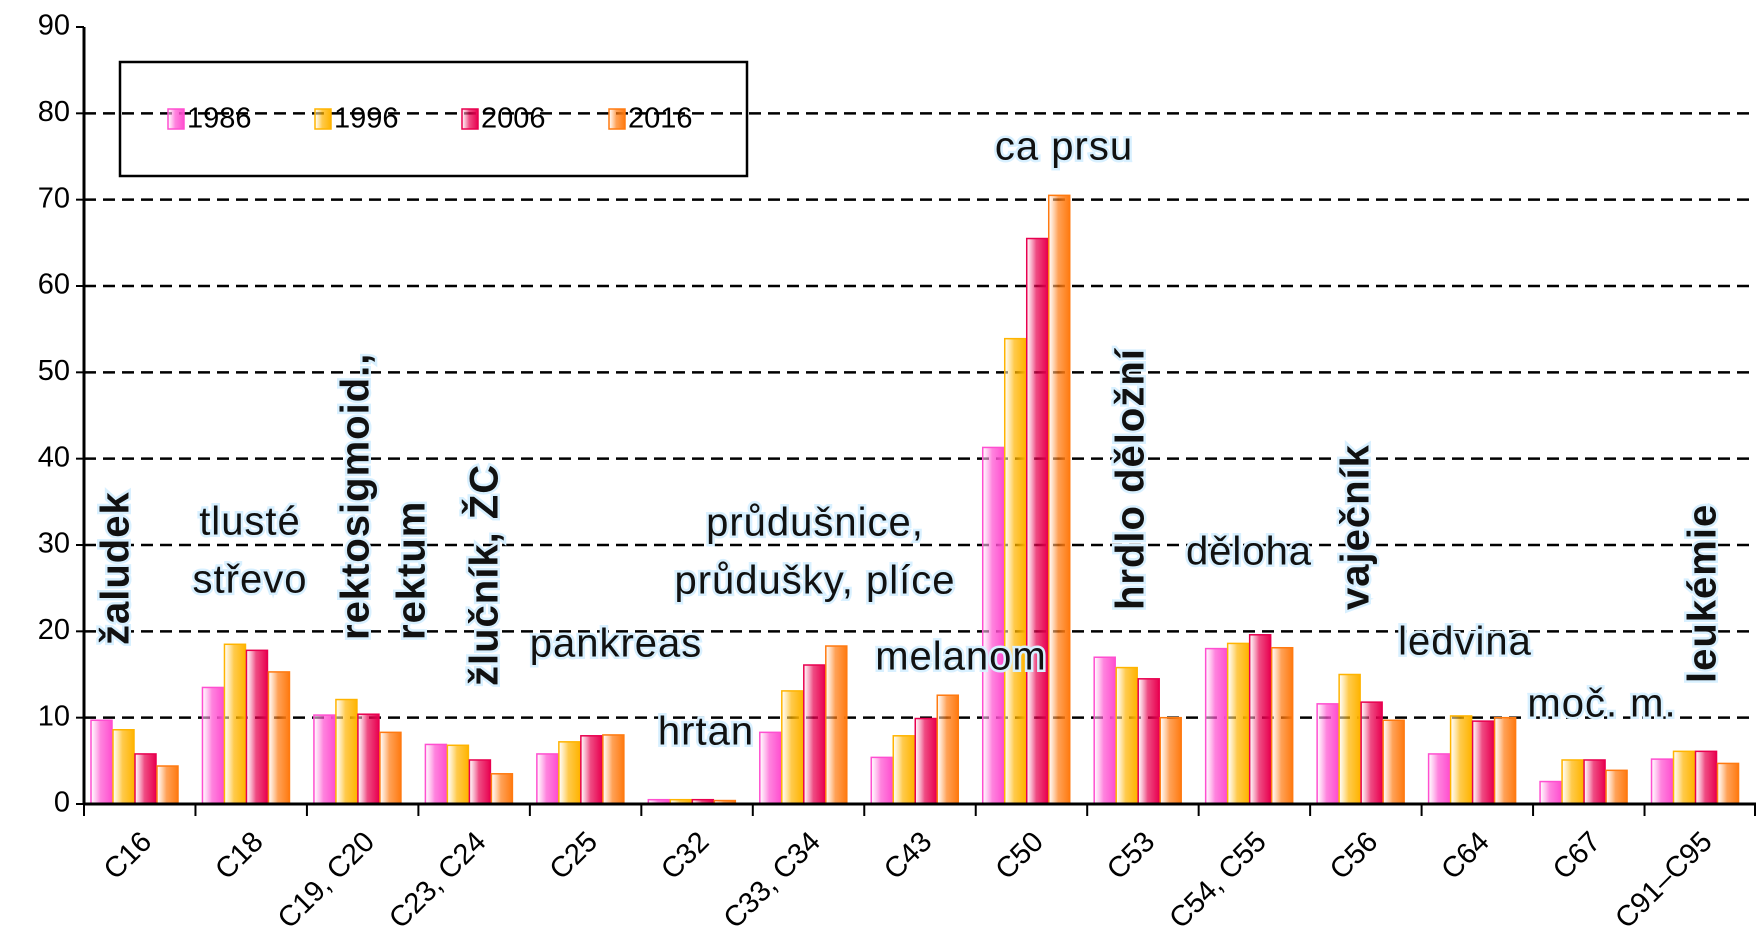 This screenshot has width=1756, height=948. I want to click on y-tick-label: 20, so click(54, 630).